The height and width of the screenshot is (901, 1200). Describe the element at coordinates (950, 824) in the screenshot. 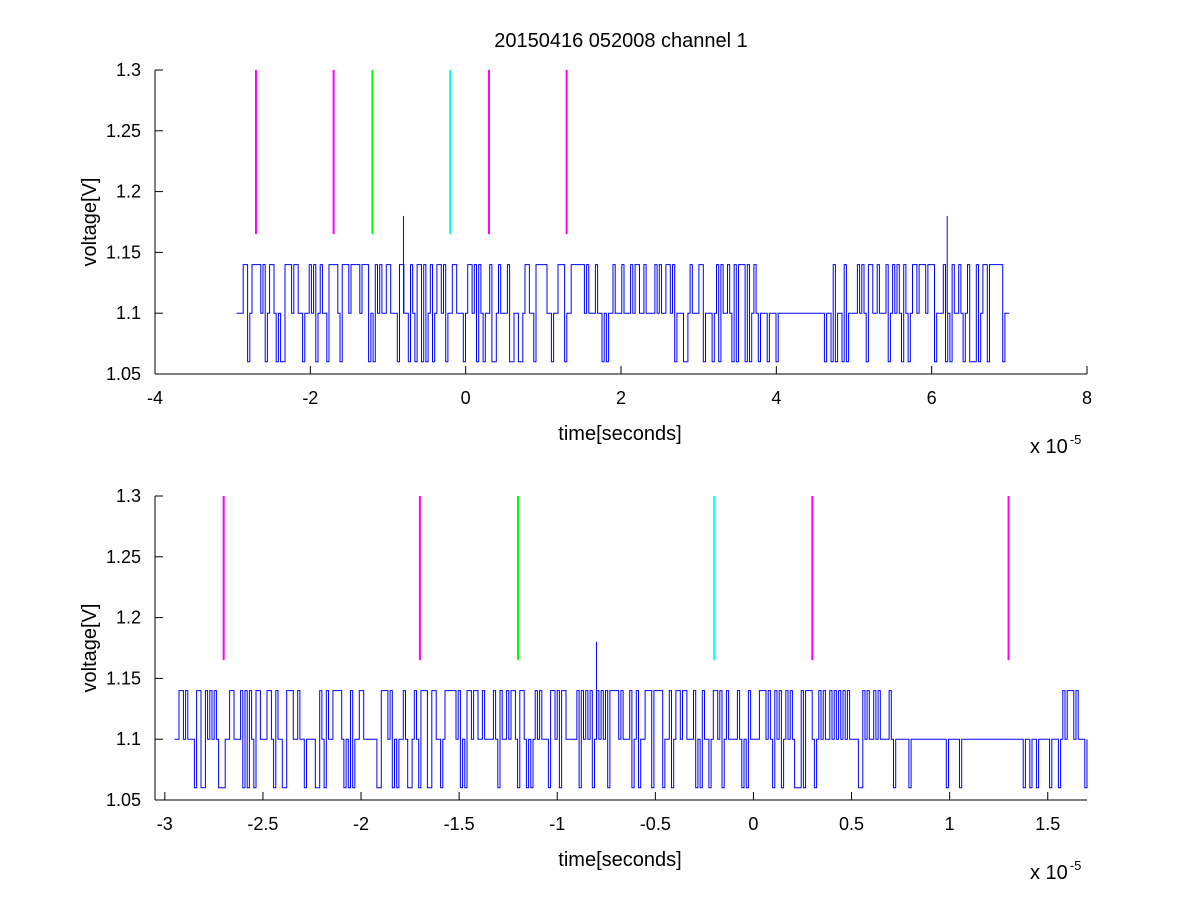

I see `x-tick-label: 1` at that location.